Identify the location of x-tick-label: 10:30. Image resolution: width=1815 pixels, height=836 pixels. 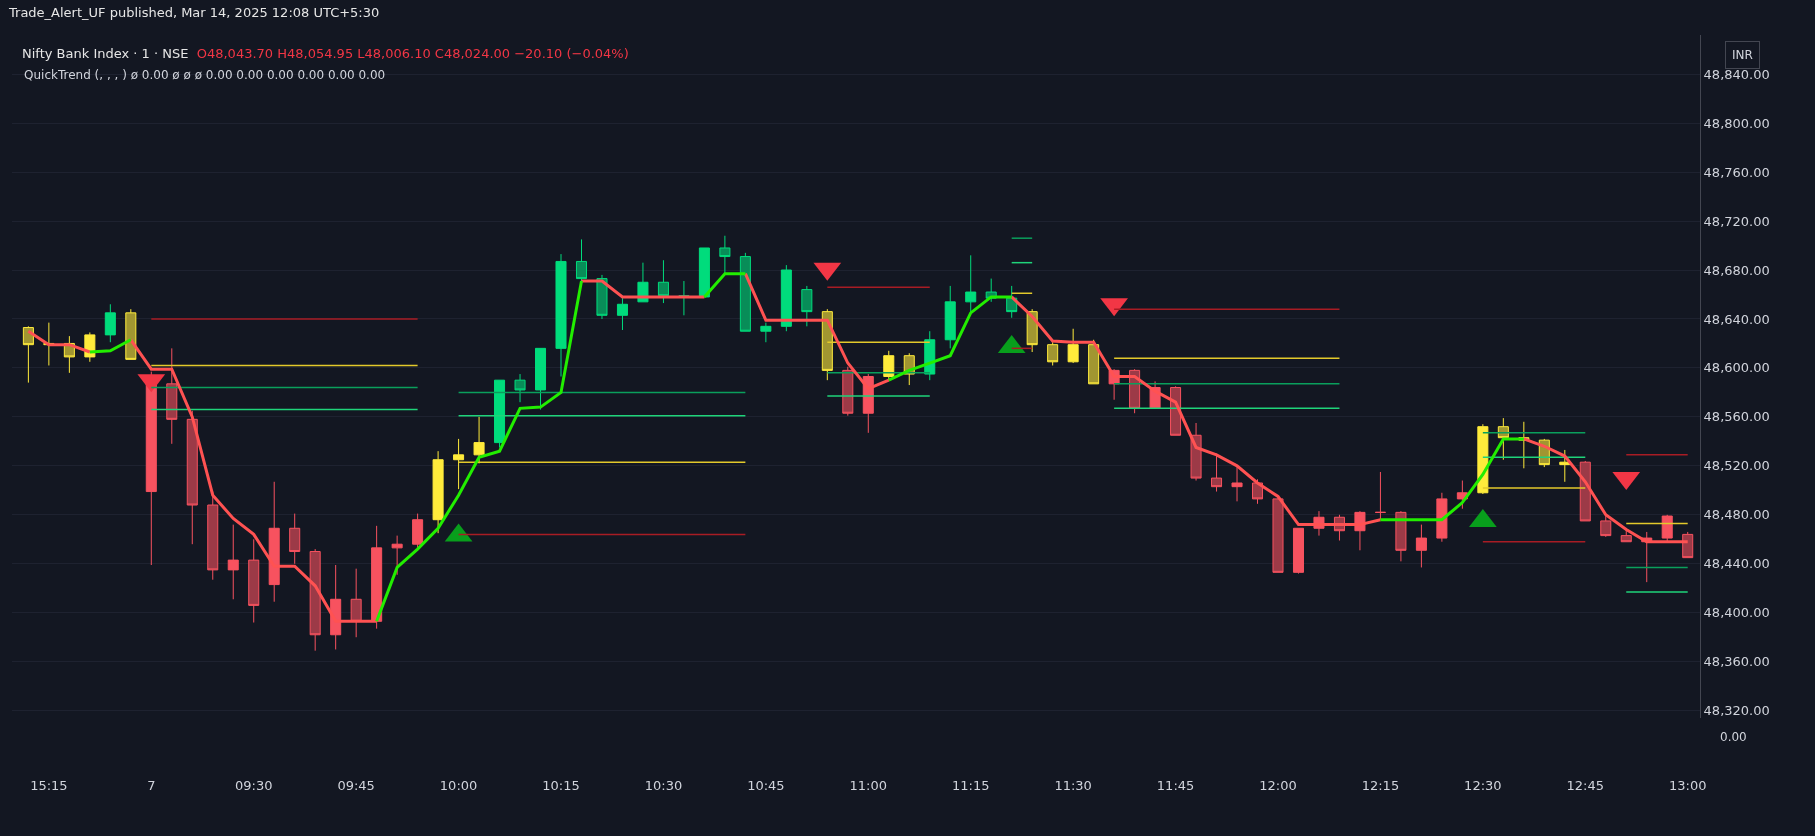
(663, 785).